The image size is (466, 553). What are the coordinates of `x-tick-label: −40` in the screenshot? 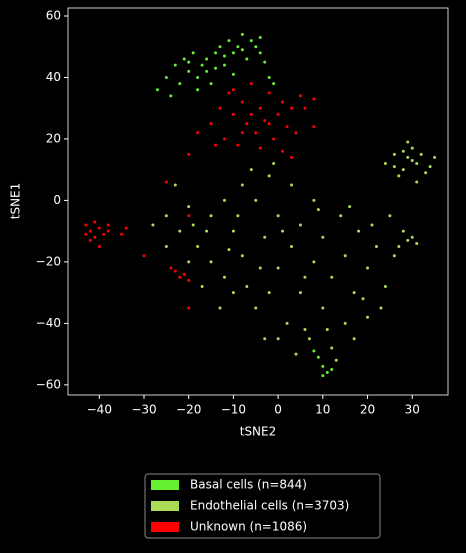 It's located at (99, 410).